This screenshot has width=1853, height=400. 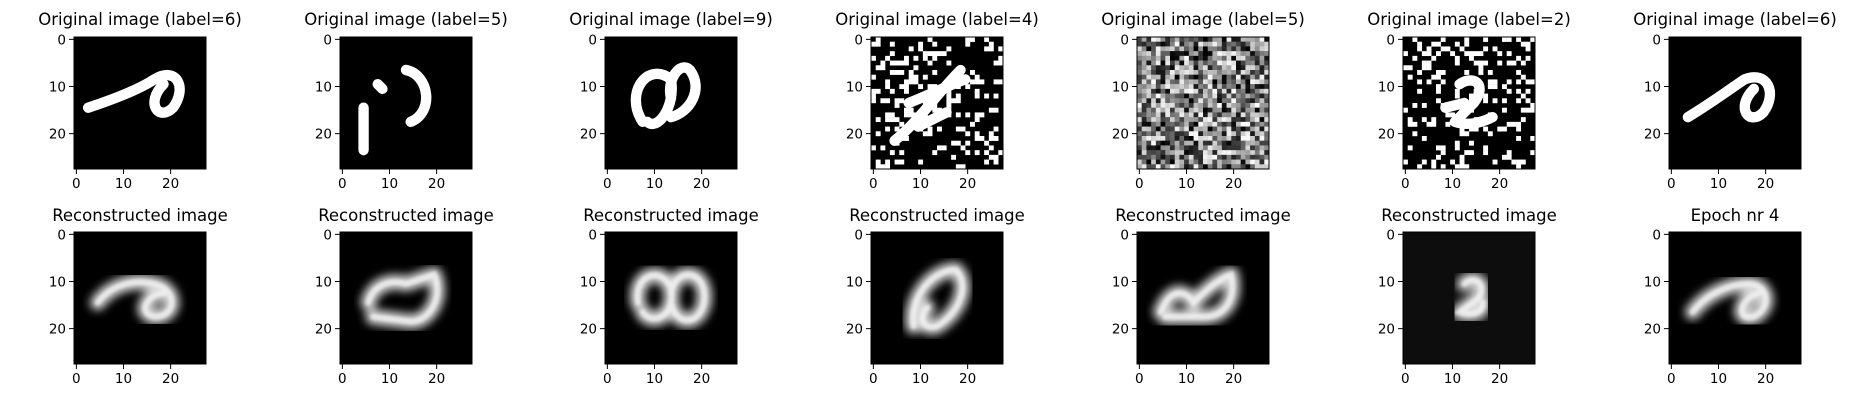 I want to click on original-panel: Original image (label=9) 0 0 10 10 20 20, so click(x=671, y=101).